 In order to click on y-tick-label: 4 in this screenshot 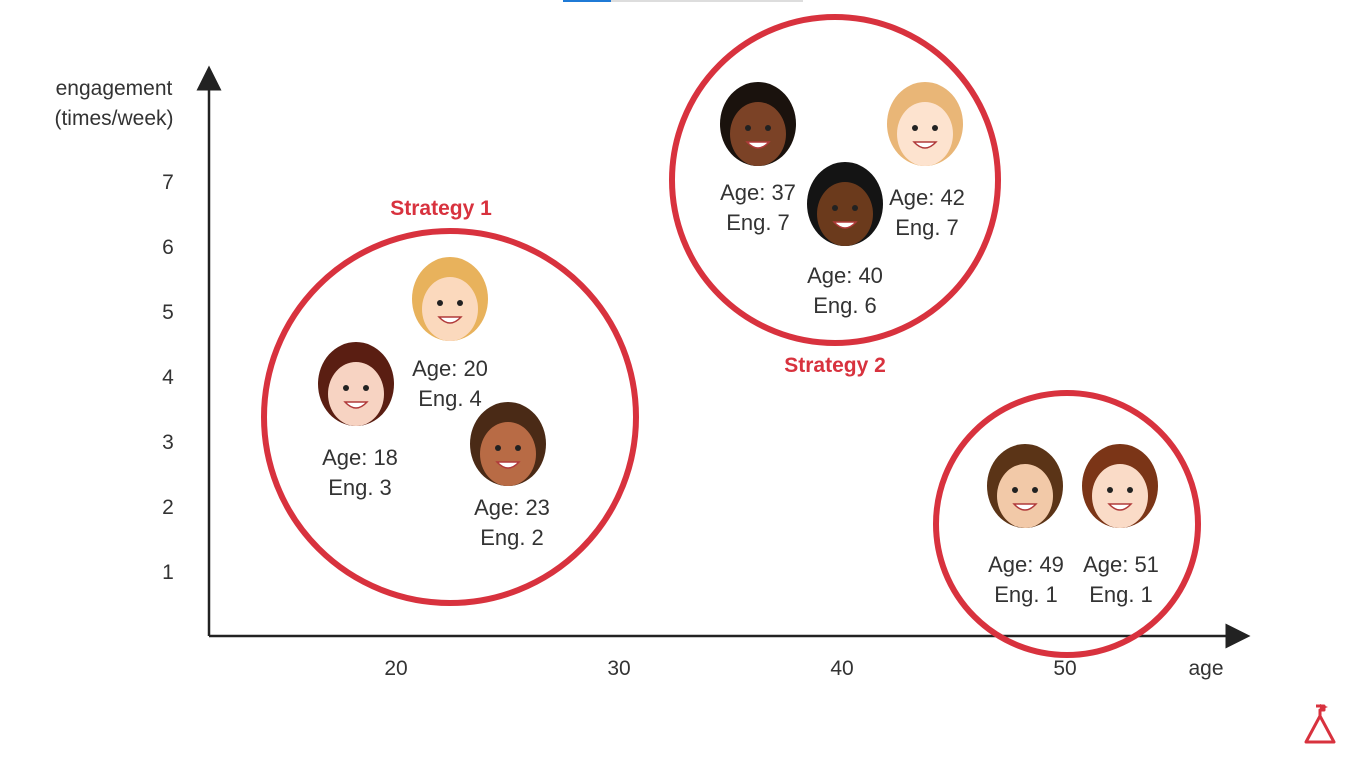, I will do `click(168, 377)`.